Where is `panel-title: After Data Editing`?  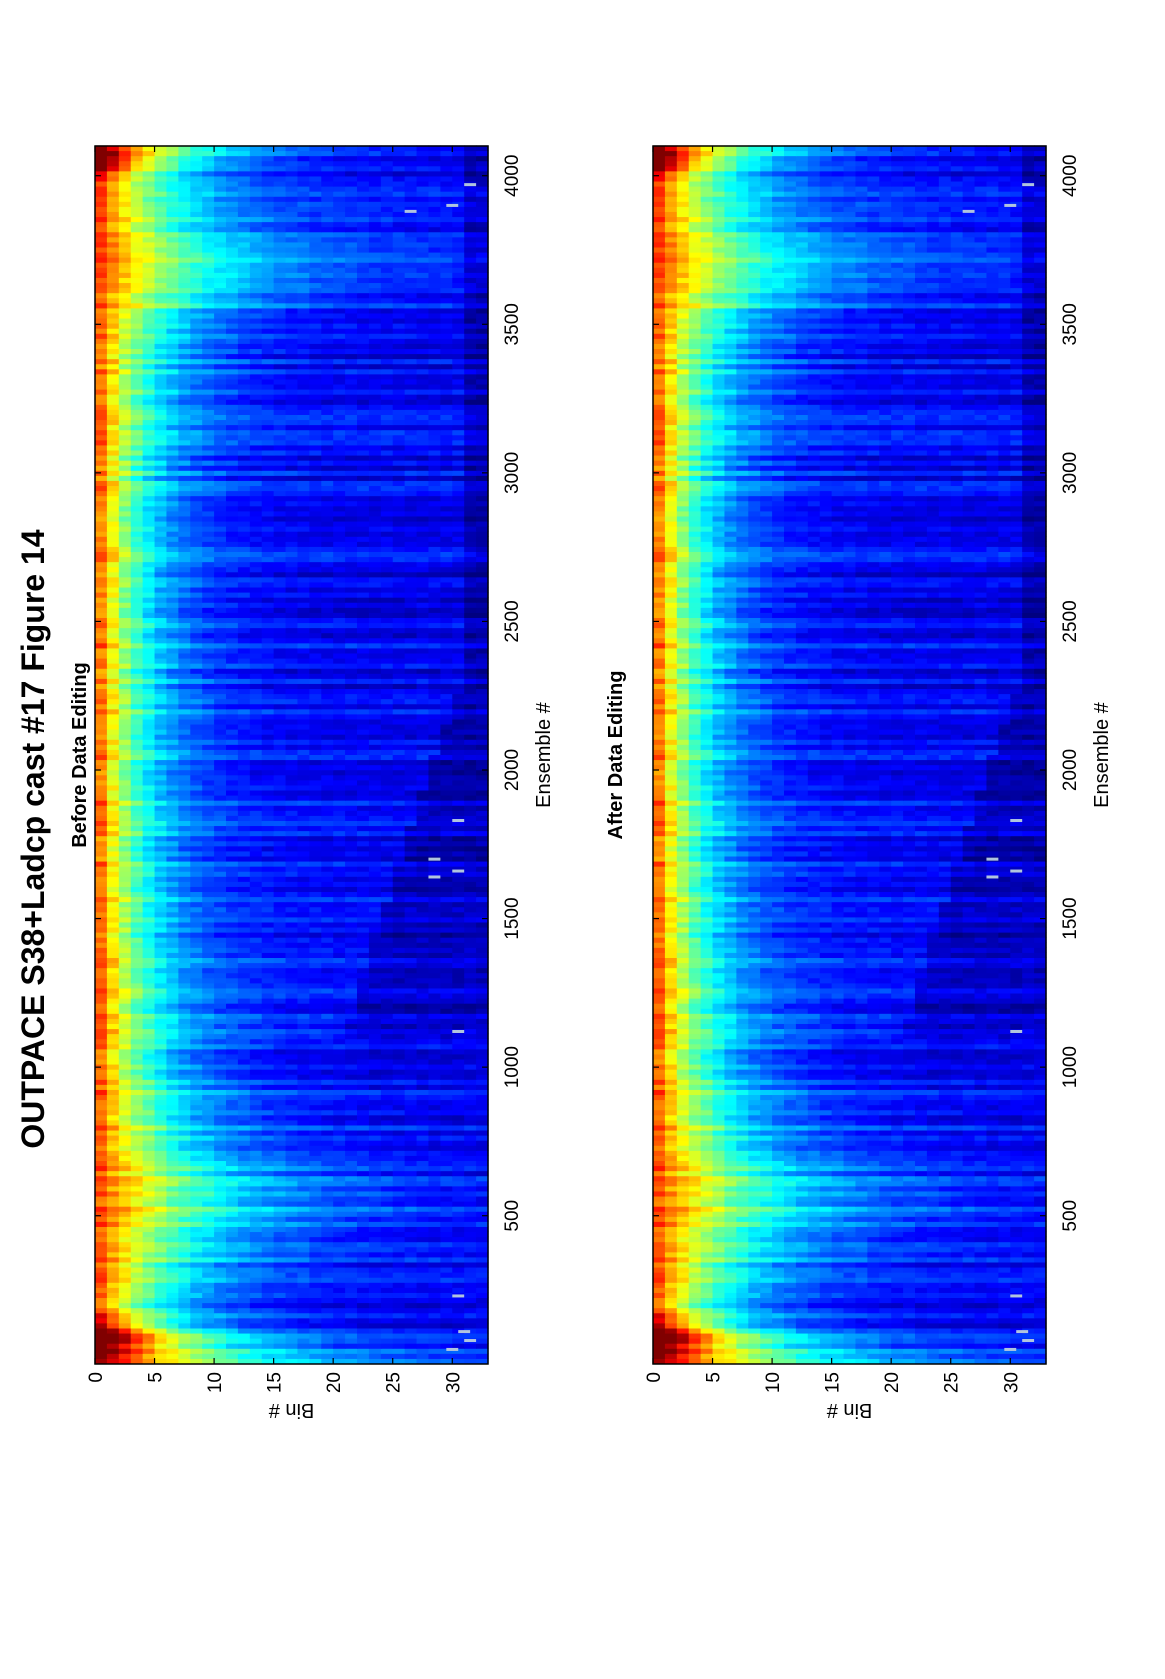 panel-title: After Data Editing is located at coordinates (616, 755).